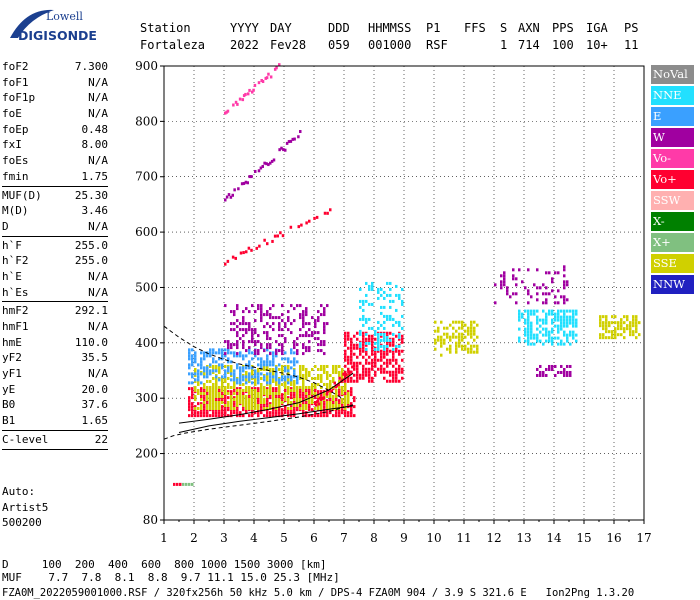 This screenshot has width=700, height=600. I want to click on header-label: DDD, so click(339, 28).